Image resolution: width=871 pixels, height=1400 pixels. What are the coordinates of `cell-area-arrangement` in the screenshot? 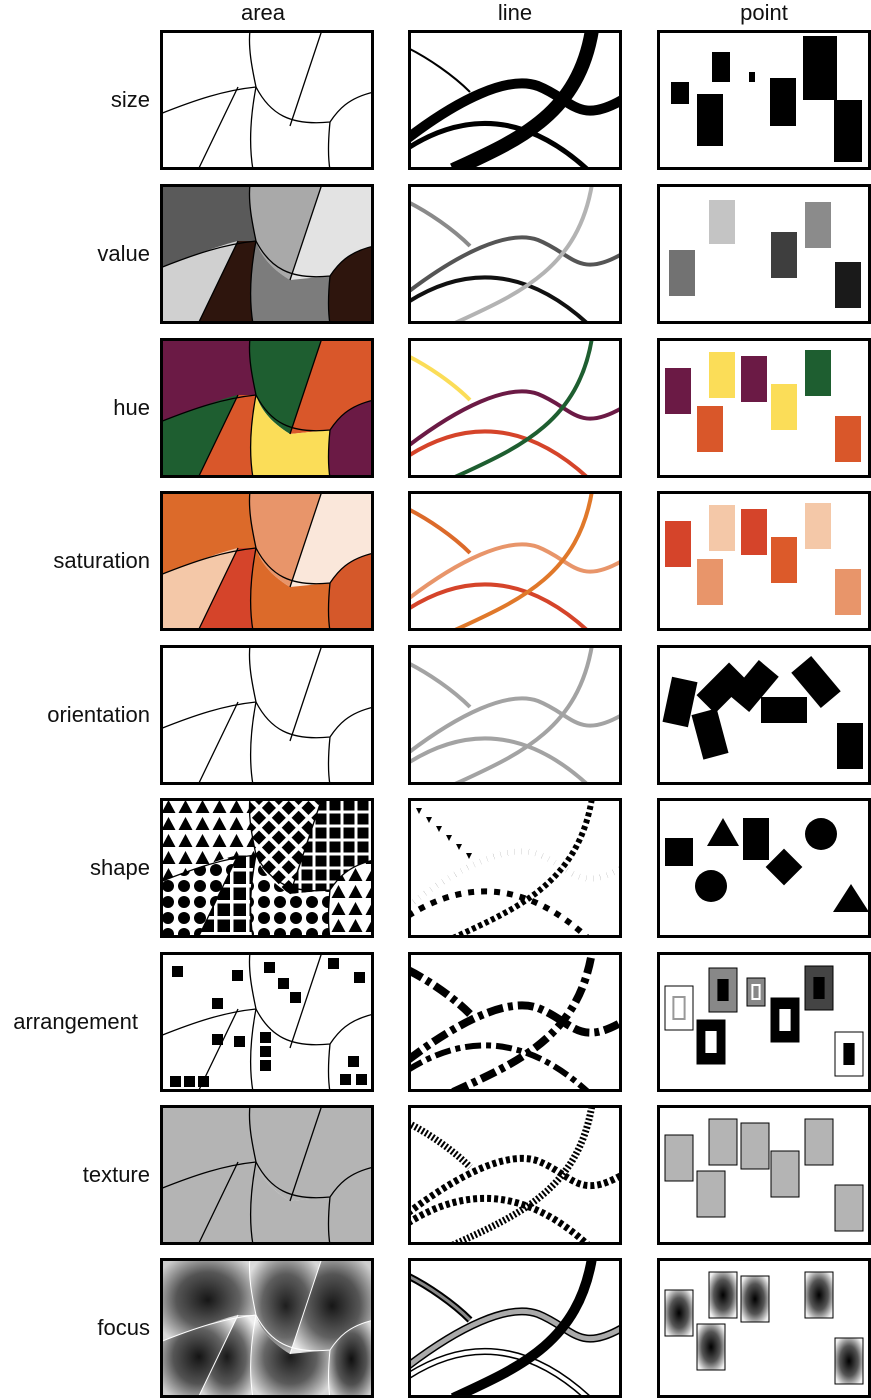 It's located at (267, 1022).